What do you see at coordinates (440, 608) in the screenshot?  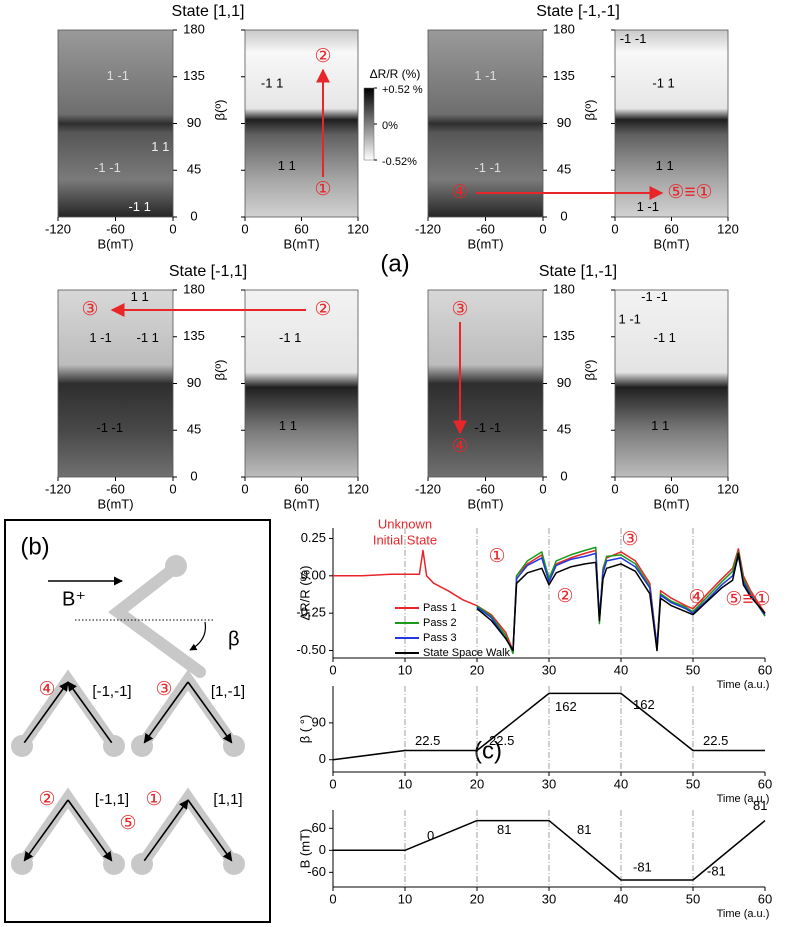 I see `legend-label: Pass 1` at bounding box center [440, 608].